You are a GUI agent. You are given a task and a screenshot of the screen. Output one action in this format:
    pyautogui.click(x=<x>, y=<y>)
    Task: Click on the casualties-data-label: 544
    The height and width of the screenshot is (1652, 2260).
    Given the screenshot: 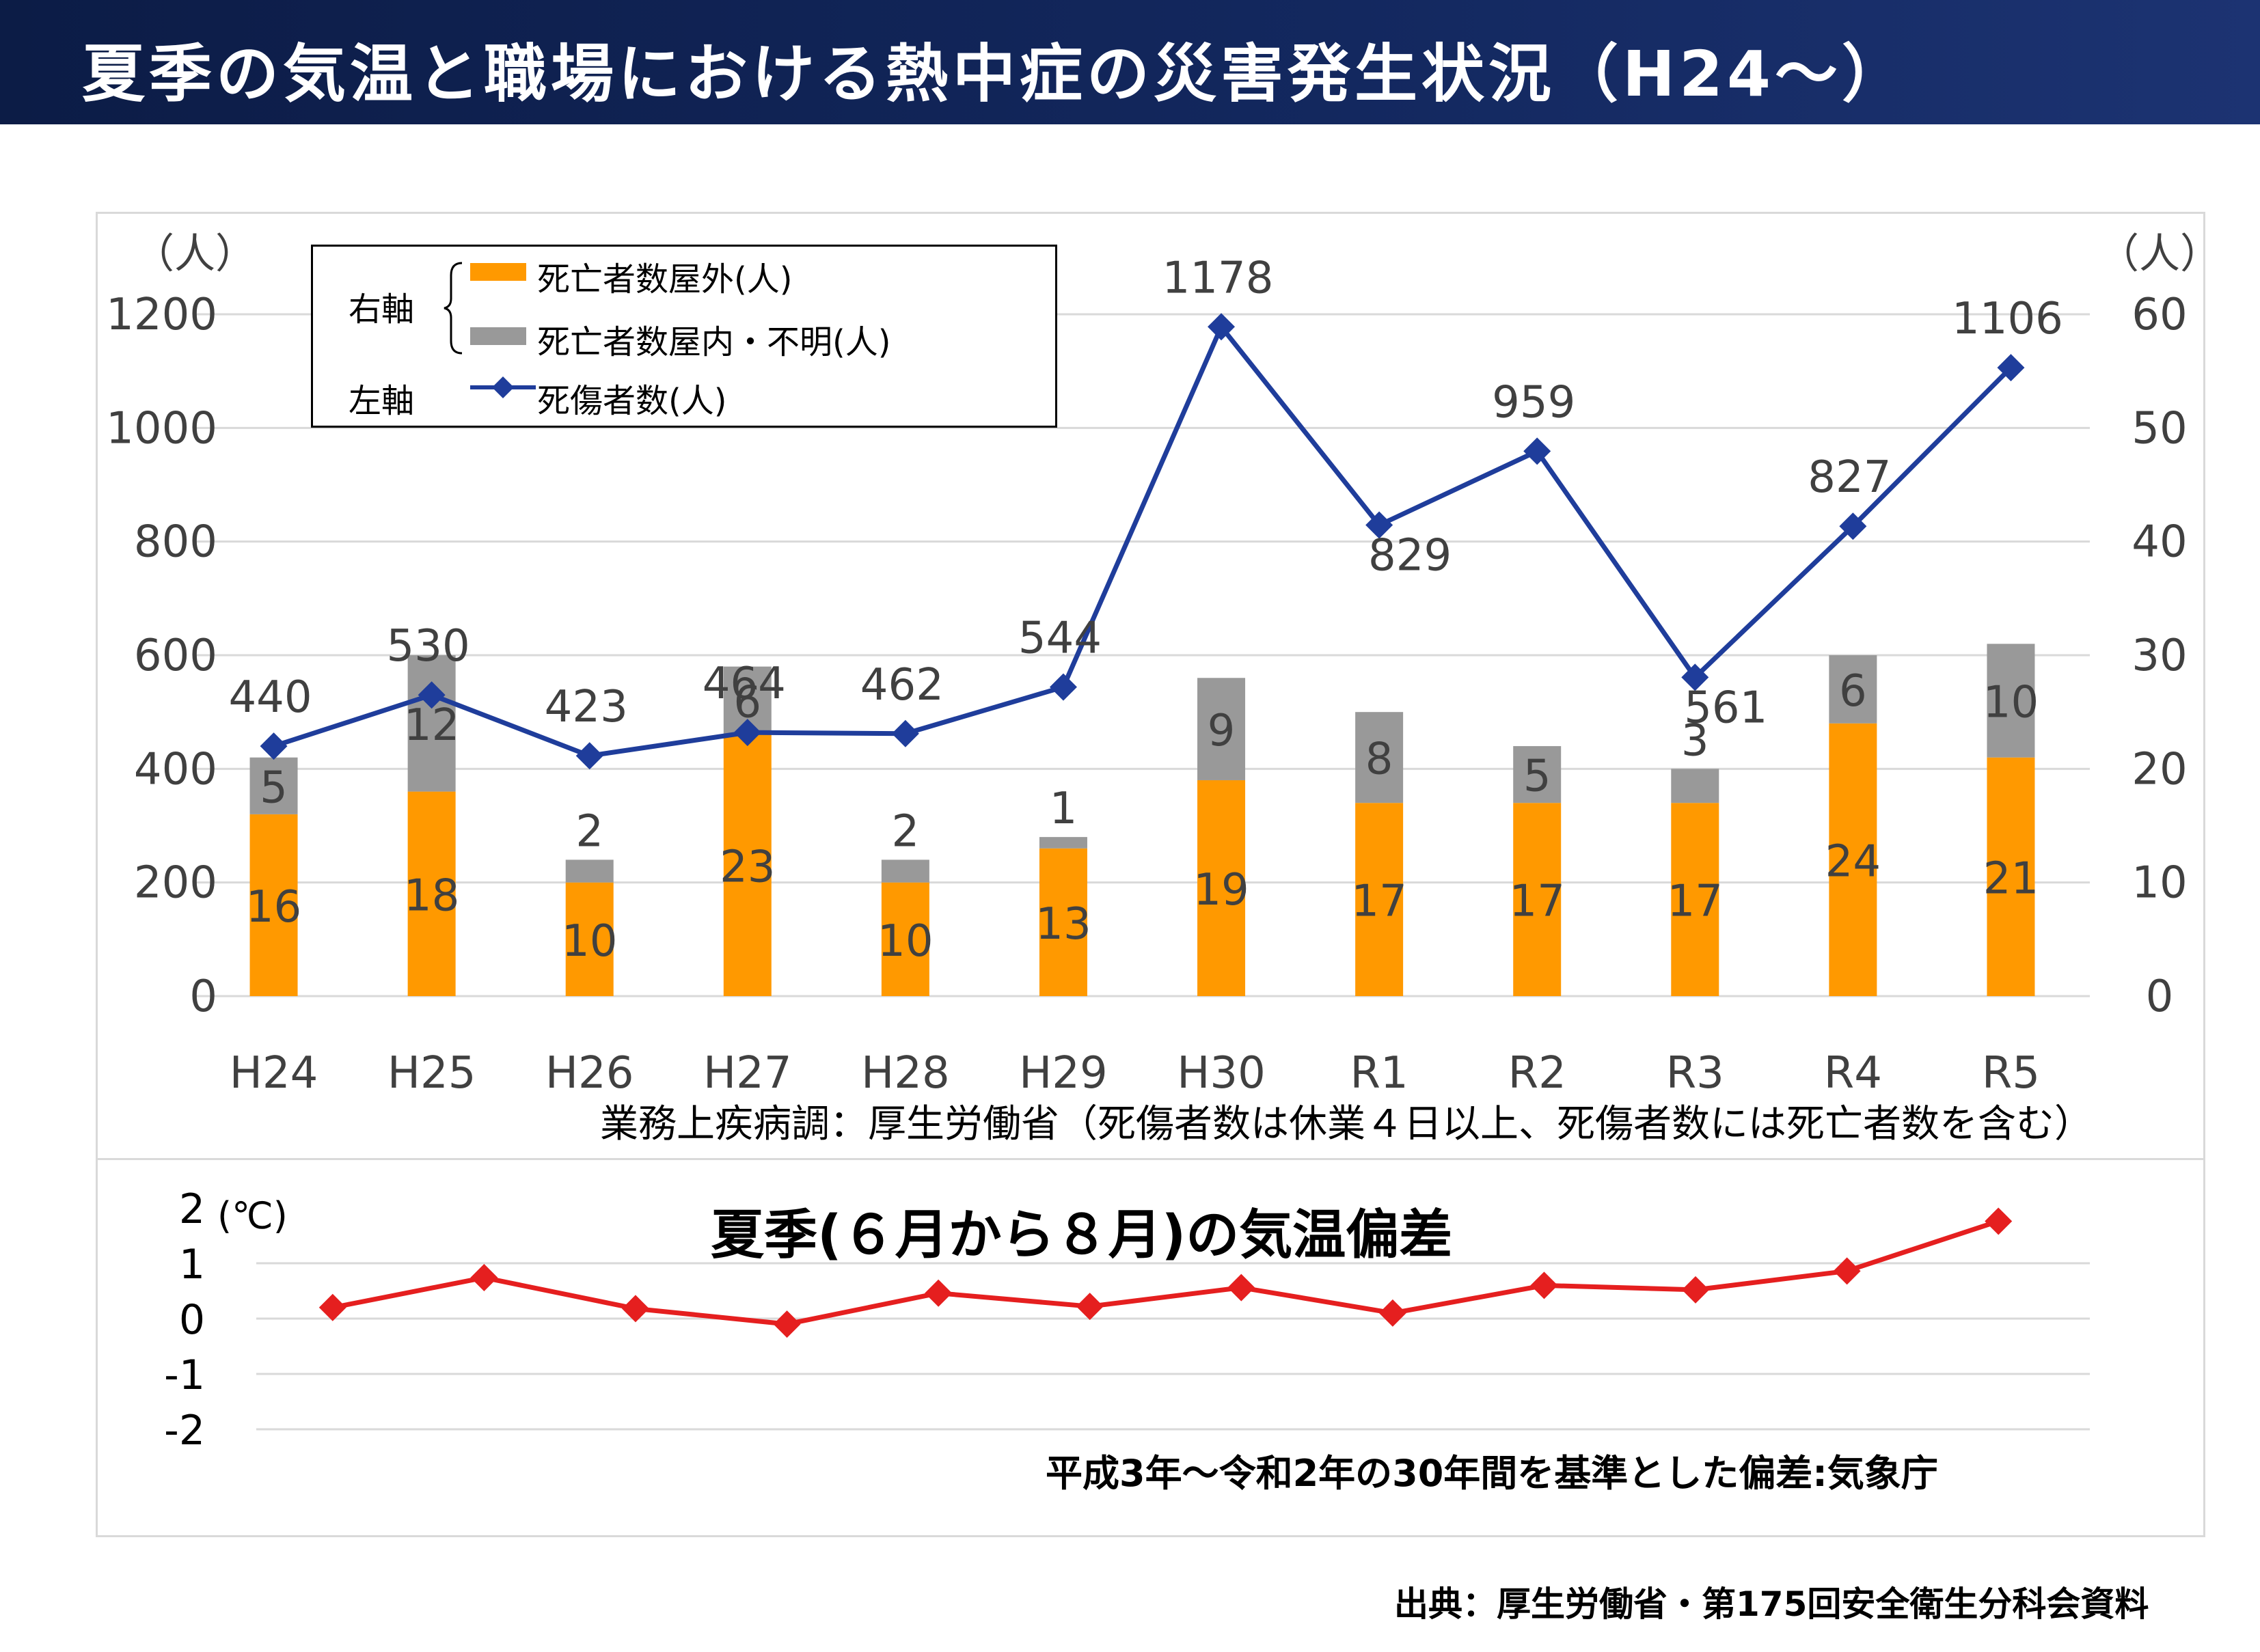 What is the action you would take?
    pyautogui.click(x=1060, y=639)
    